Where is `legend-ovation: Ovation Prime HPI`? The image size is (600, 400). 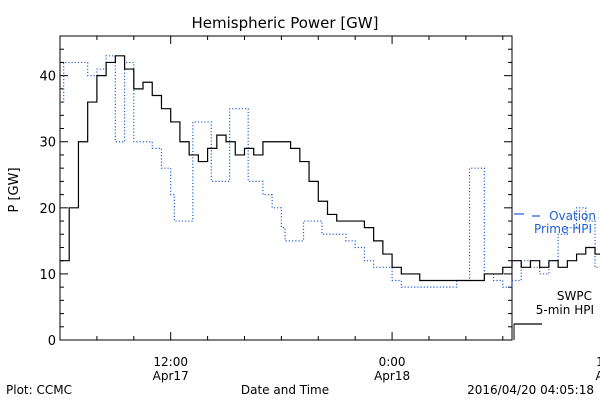 legend-ovation: Ovation Prime HPI is located at coordinates (555, 222).